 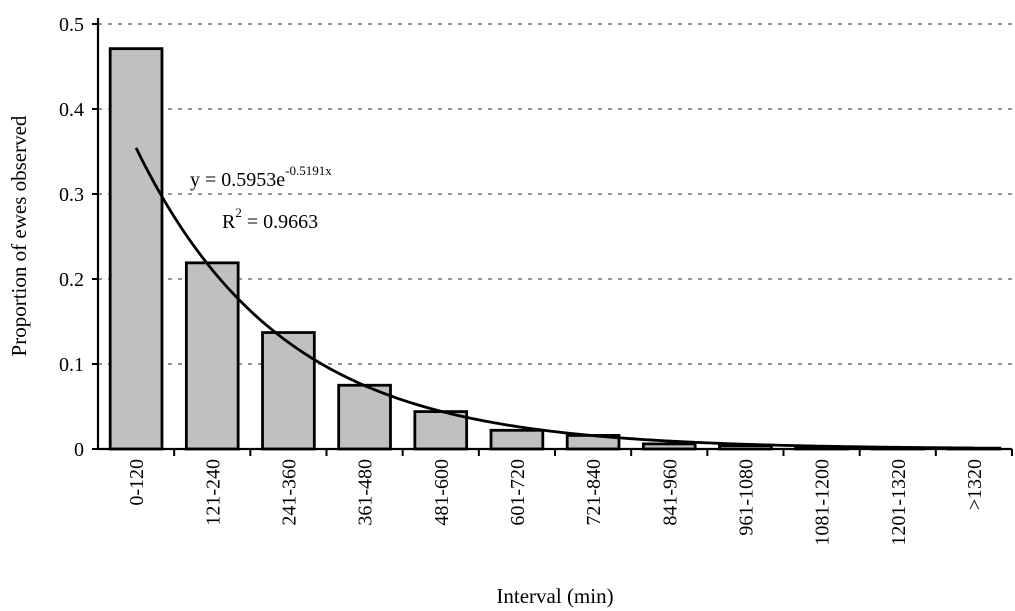 I want to click on y-axis-label: Proportion of ewes observed, so click(x=19, y=235).